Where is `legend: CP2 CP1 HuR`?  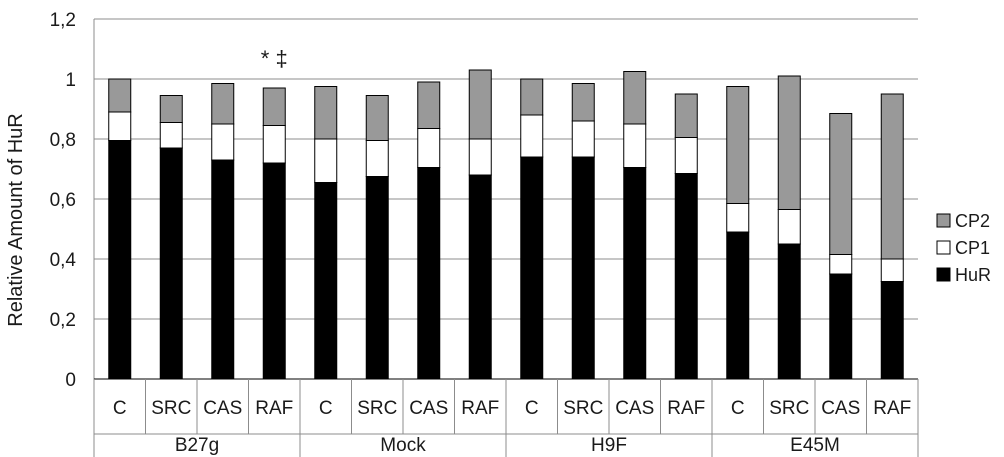 legend: CP2 CP1 HuR is located at coordinates (963, 248).